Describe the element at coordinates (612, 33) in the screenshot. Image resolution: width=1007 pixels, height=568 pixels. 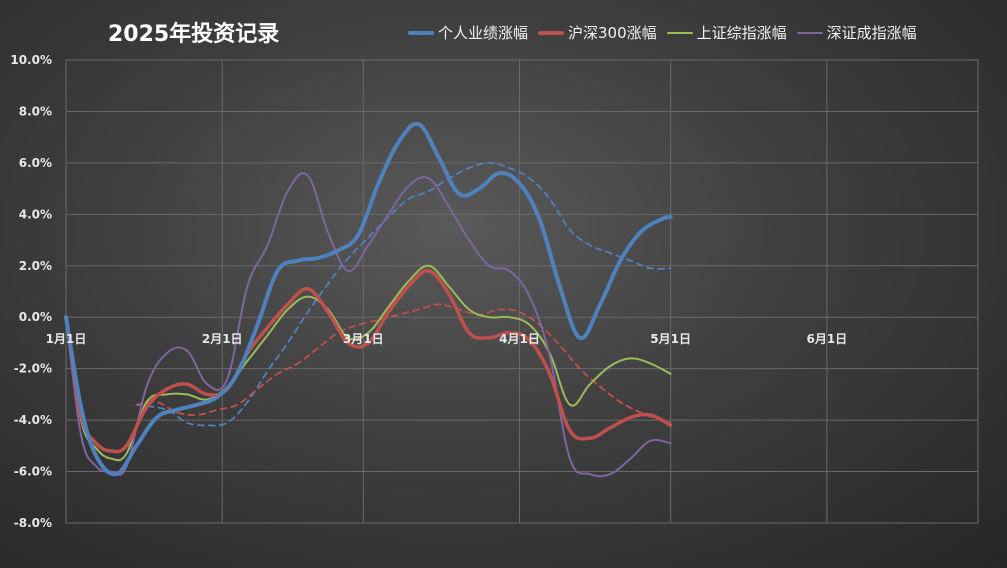
I see `legend-label-hs300: 沪深300涨幅` at that location.